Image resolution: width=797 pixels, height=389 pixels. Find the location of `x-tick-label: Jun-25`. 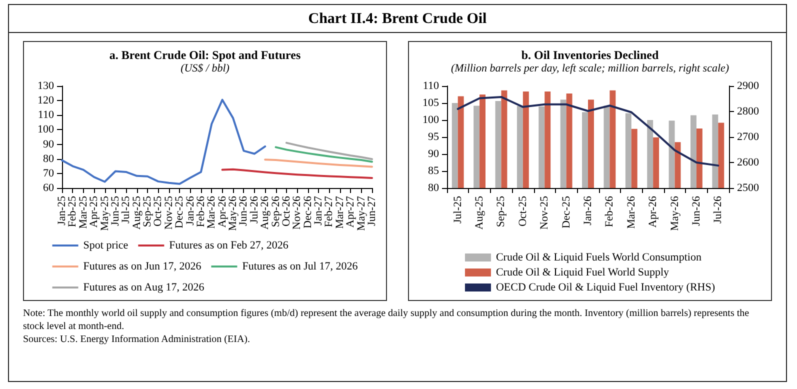

x-tick-label: Jun-25 is located at coordinates (115, 211).